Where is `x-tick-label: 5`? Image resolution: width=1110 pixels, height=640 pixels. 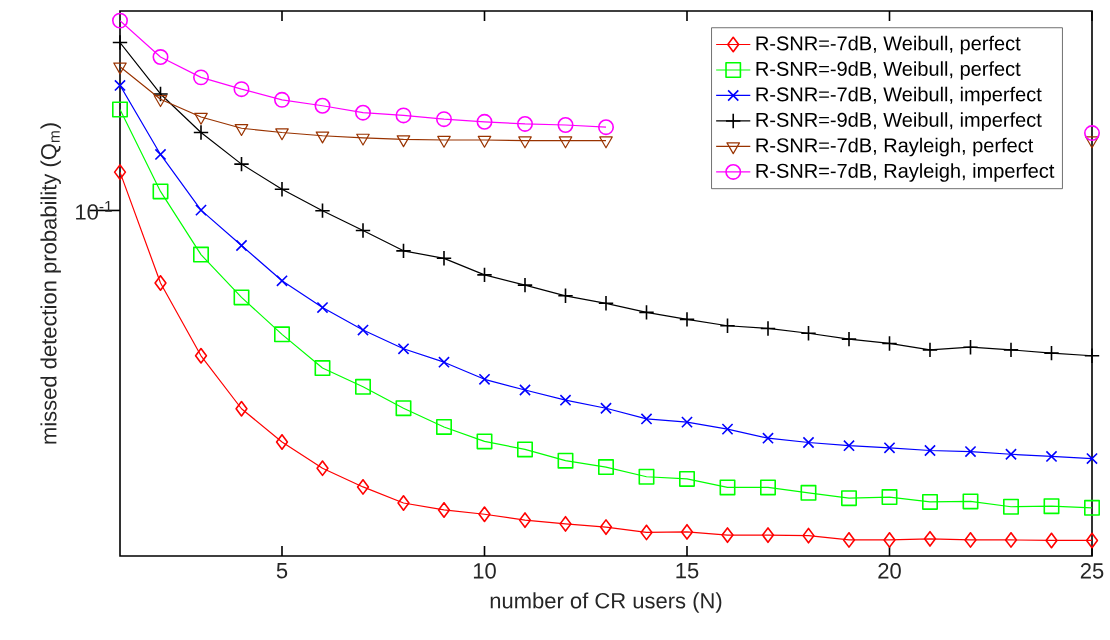 x-tick-label: 5 is located at coordinates (282, 571).